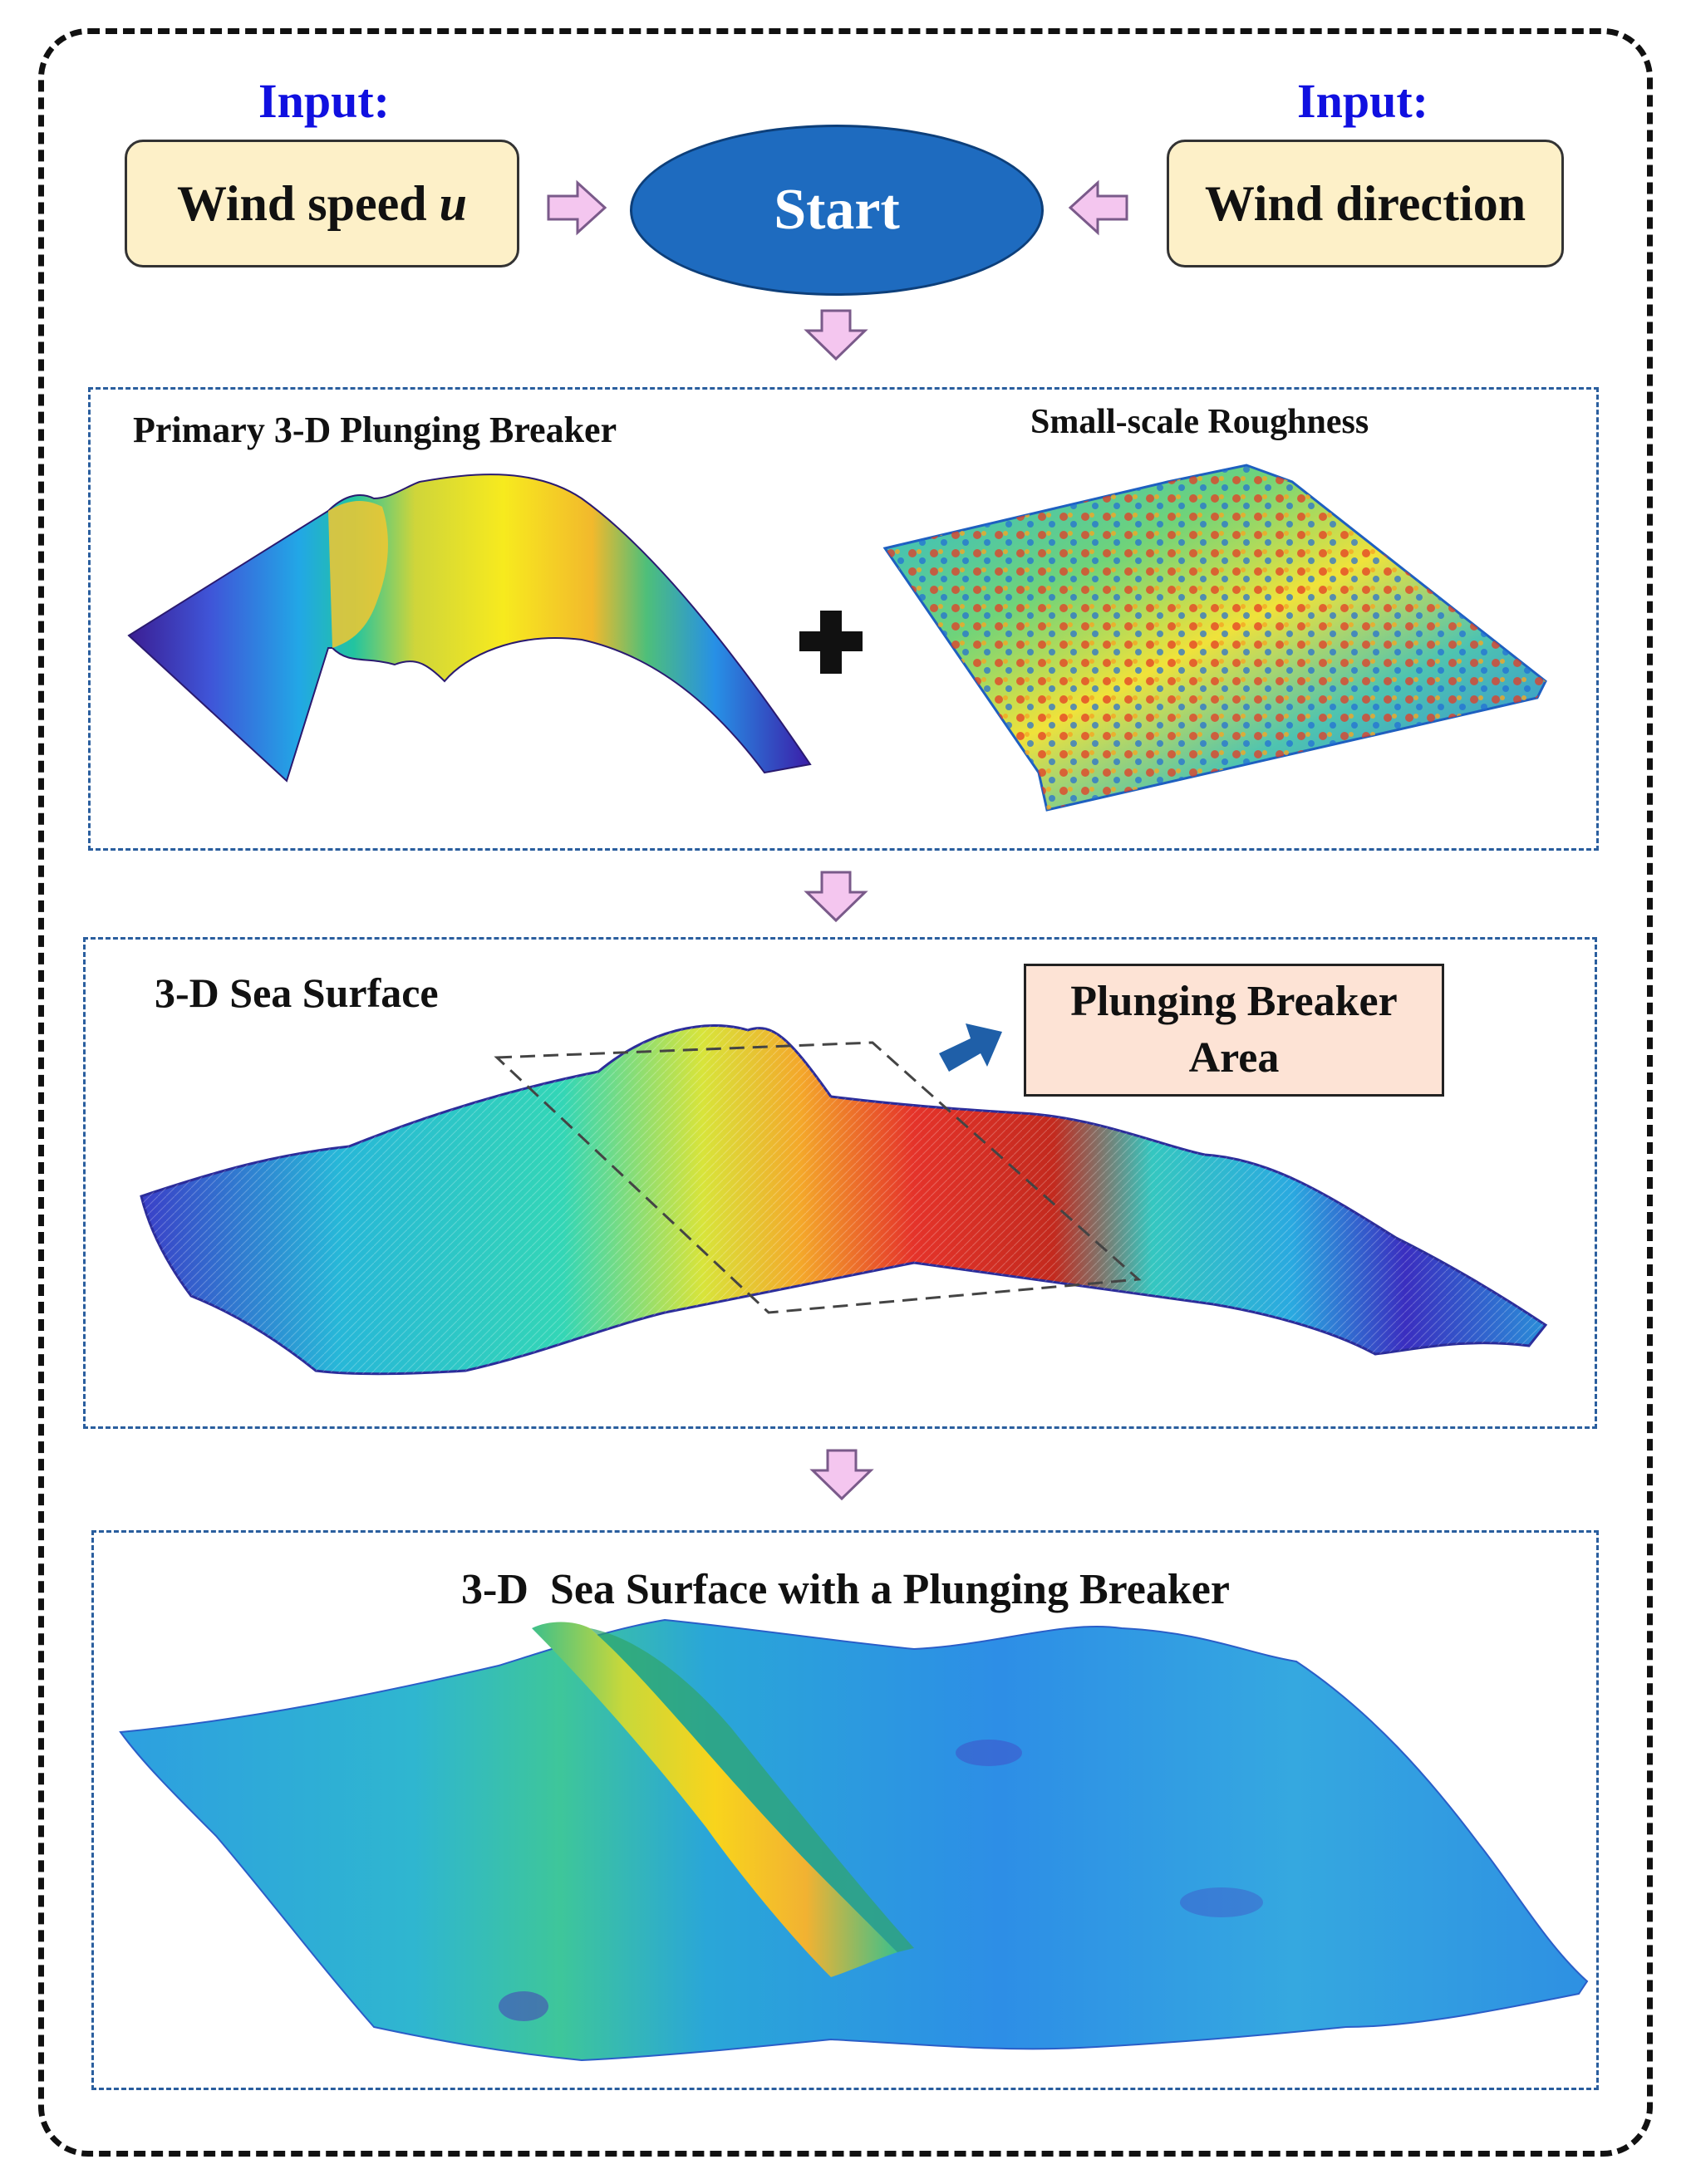 The image size is (1691, 2184). I want to click on breaker-lip, so click(358, 574).